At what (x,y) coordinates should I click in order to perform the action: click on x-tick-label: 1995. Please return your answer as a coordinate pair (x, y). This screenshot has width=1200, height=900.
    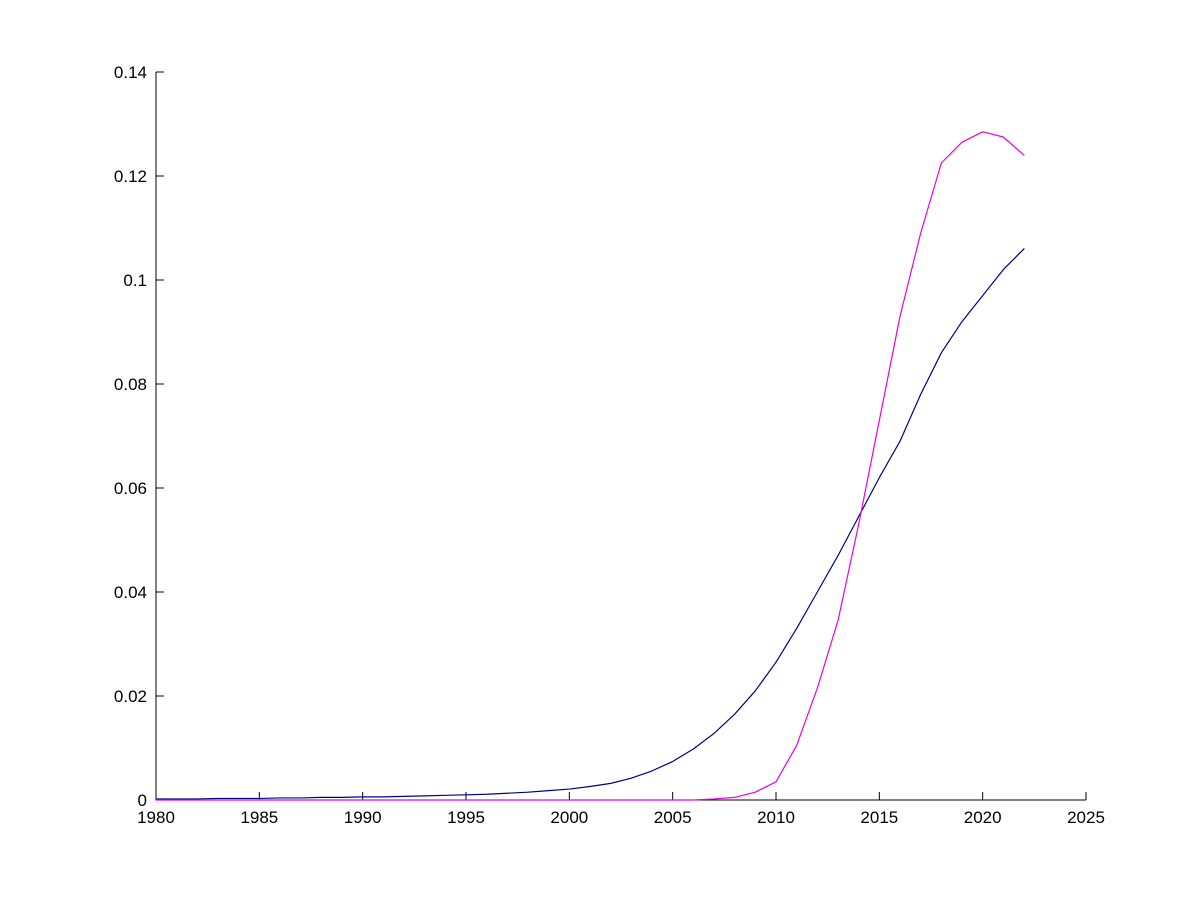
    Looking at the image, I should click on (466, 817).